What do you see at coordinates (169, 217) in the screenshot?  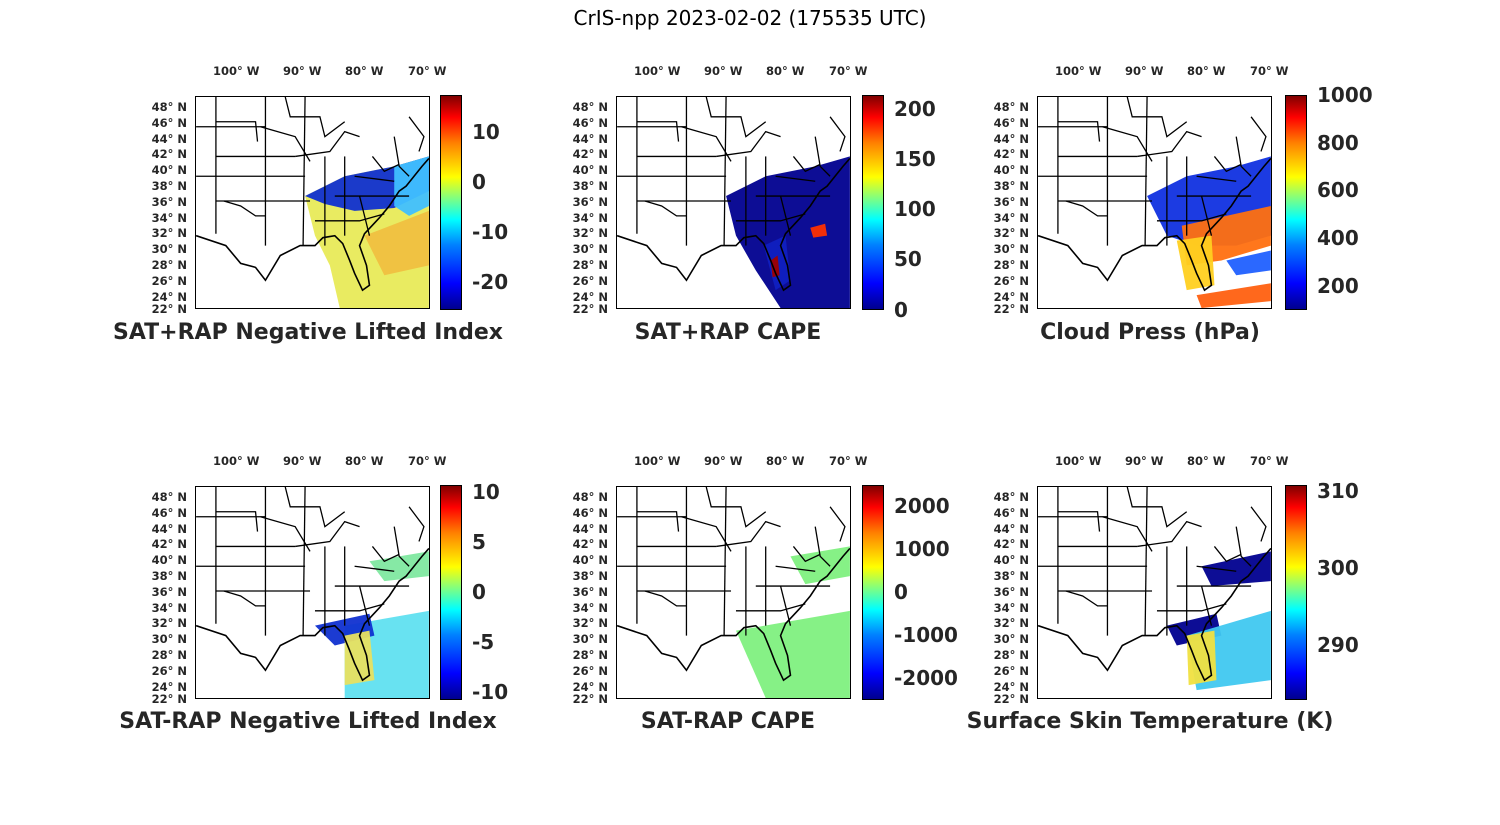 I see `lat-tick-label: 34° N` at bounding box center [169, 217].